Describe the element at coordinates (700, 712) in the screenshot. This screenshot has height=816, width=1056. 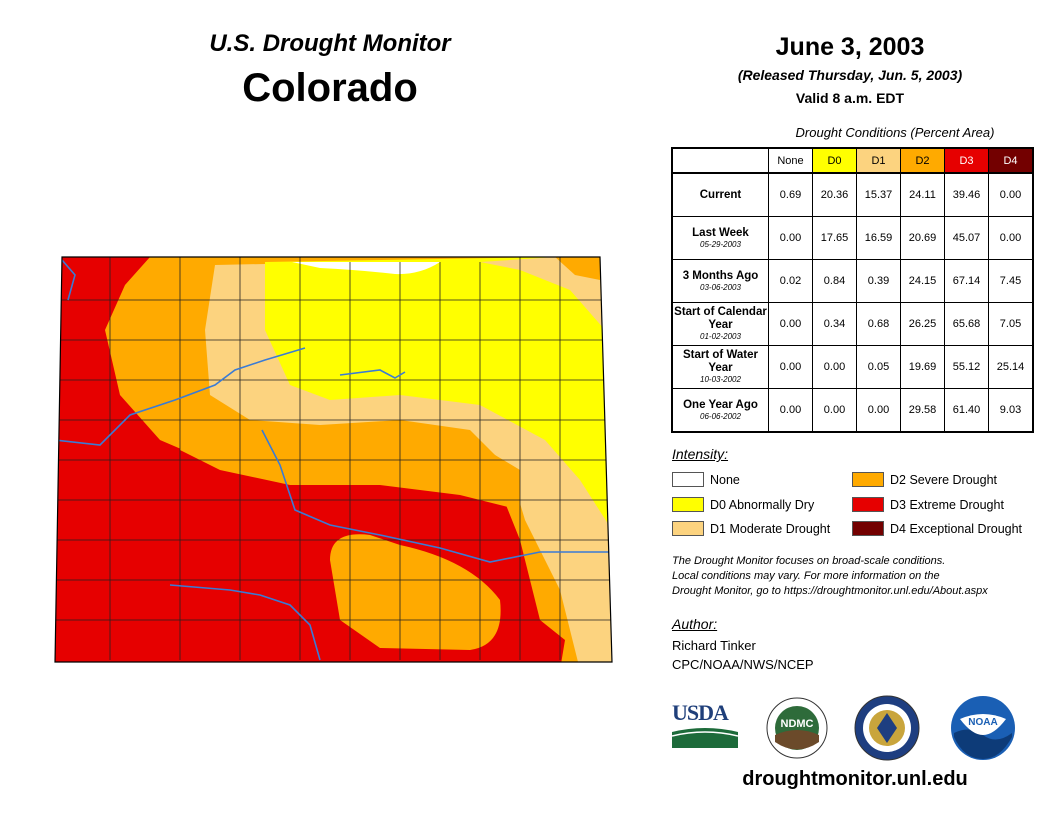
I see `usda-text: USDA` at that location.